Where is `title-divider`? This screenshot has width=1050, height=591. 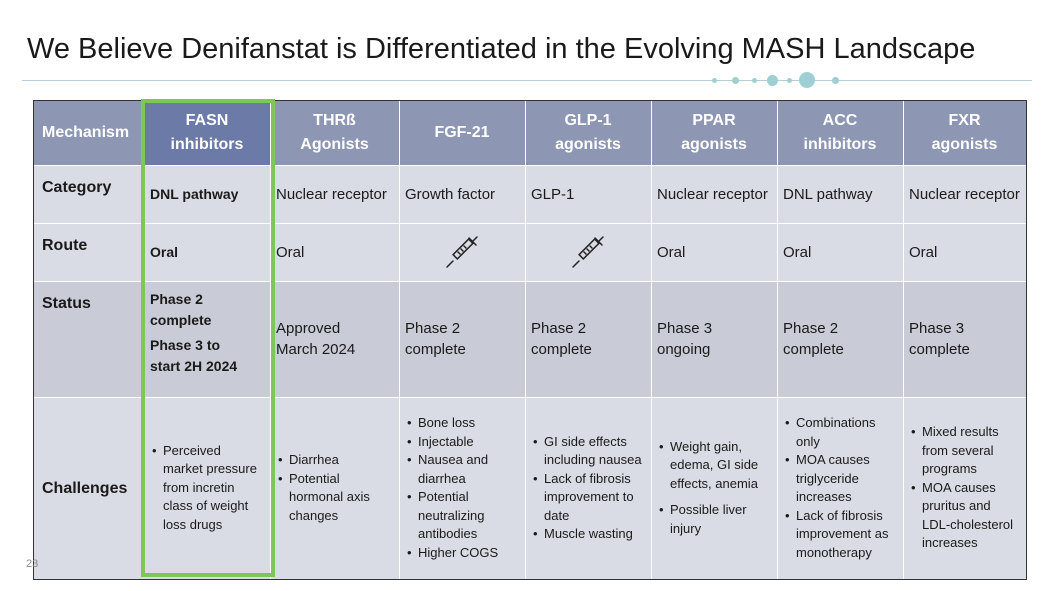 title-divider is located at coordinates (527, 80).